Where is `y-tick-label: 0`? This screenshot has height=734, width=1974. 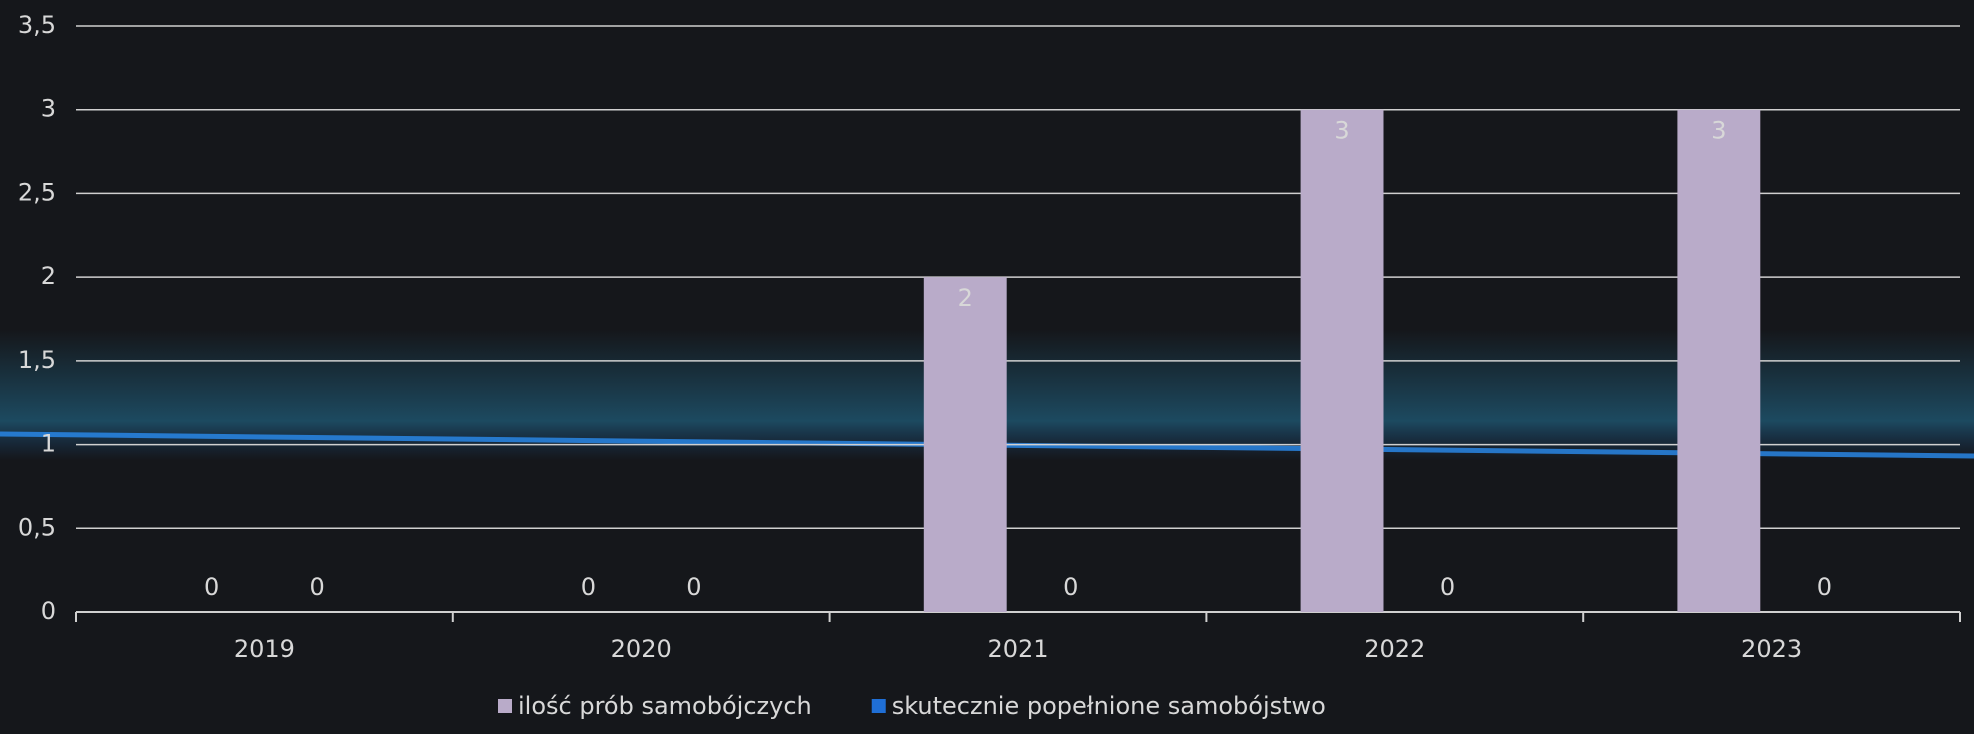
y-tick-label: 0 is located at coordinates (48, 611).